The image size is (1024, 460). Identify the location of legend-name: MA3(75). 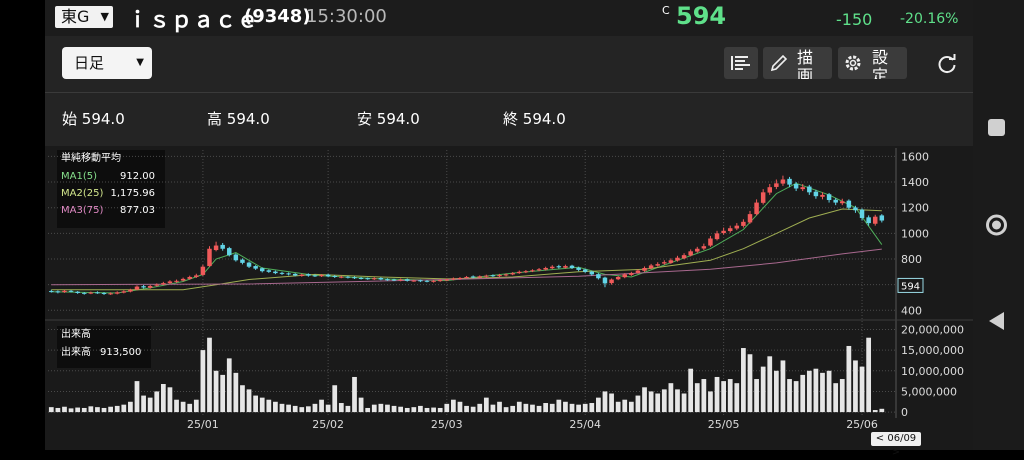
(82, 210).